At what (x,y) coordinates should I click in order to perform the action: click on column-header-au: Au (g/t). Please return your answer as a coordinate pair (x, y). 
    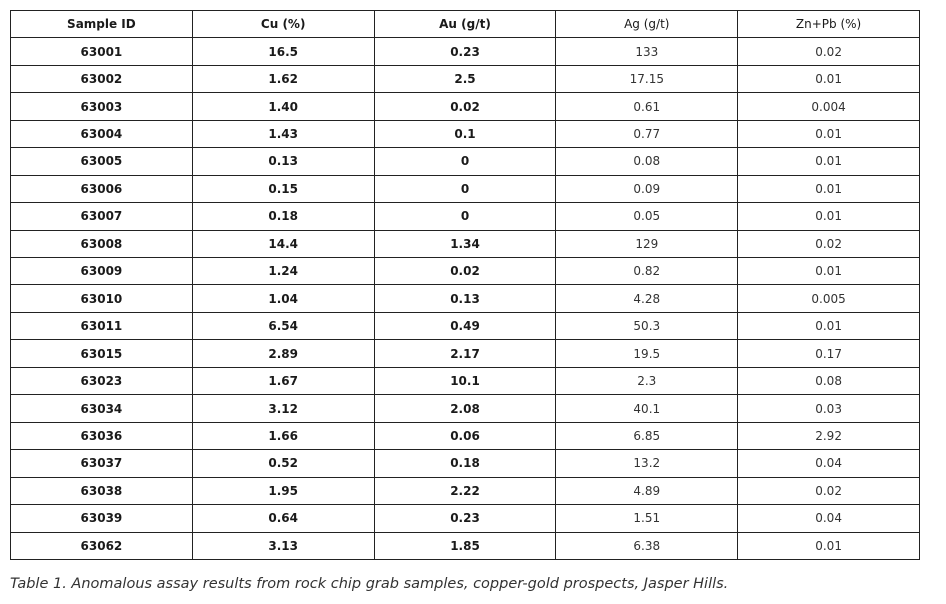
    Looking at the image, I should click on (465, 24).